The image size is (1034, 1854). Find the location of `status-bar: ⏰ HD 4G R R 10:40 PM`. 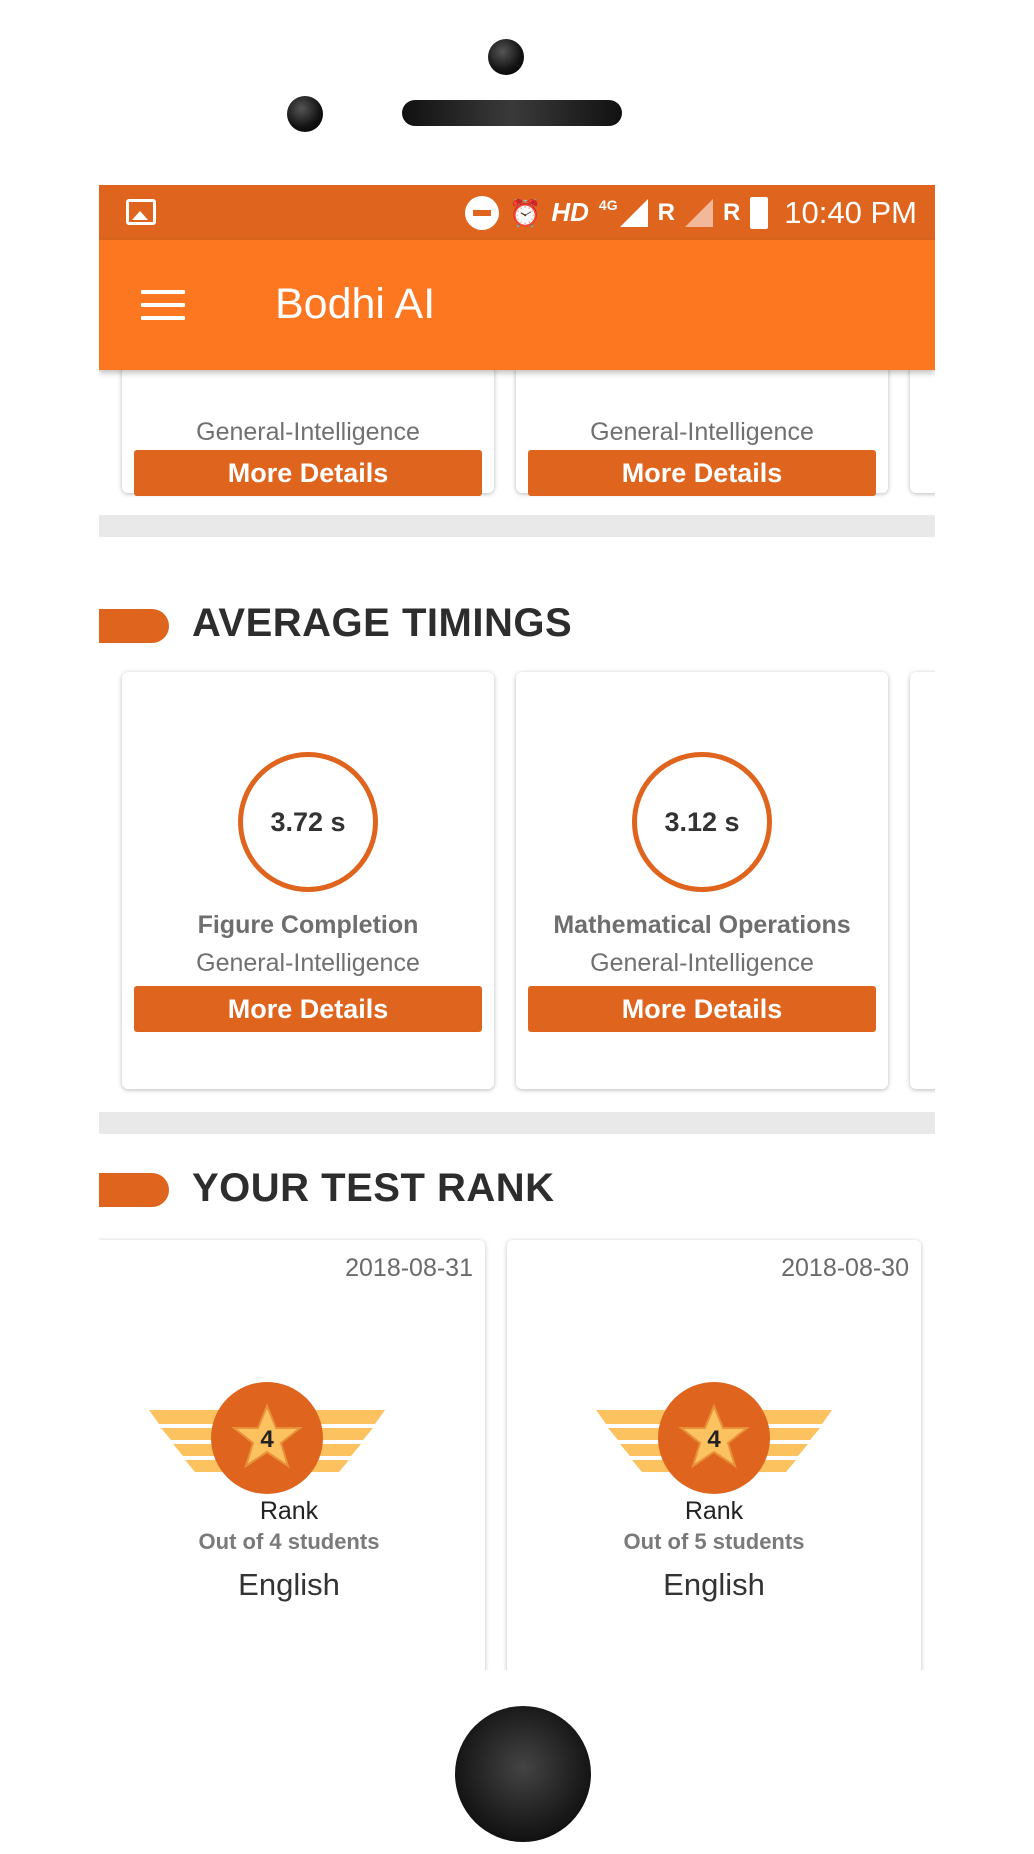

status-bar: ⏰ HD 4G R R 10:40 PM is located at coordinates (517, 212).